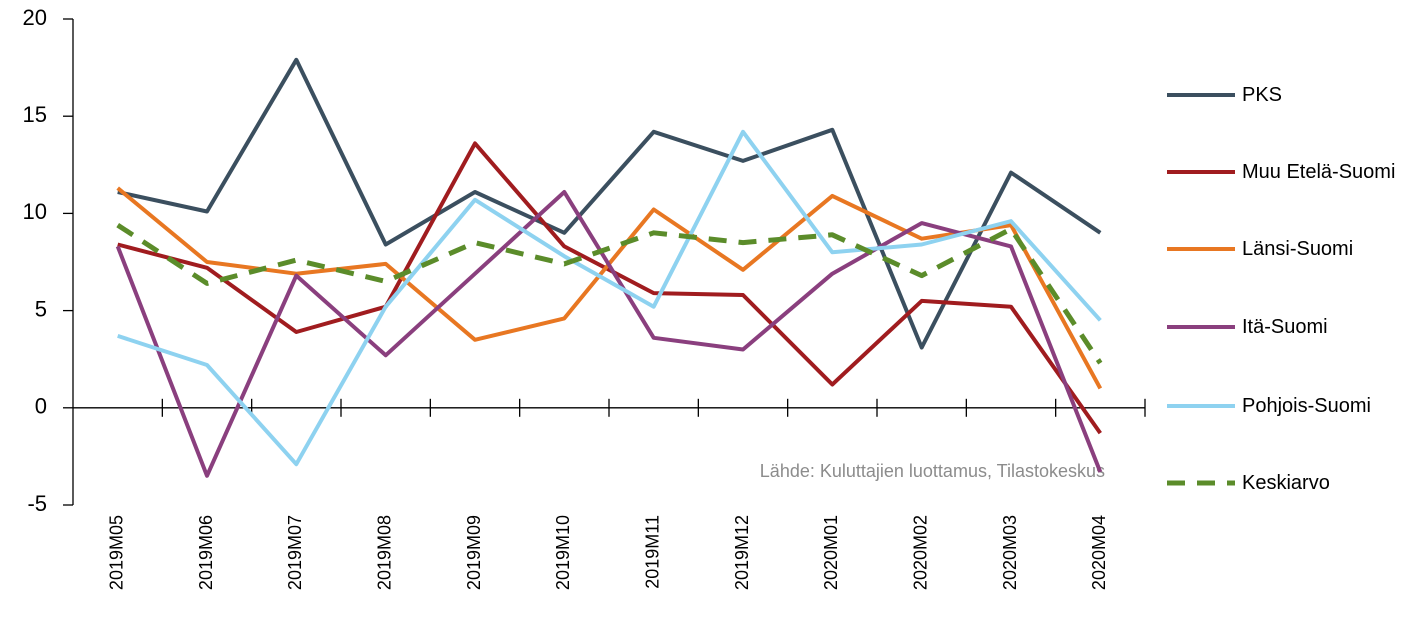 This screenshot has width=1422, height=621. I want to click on legend-label: Muu Etelä-Suomi, so click(1319, 171).